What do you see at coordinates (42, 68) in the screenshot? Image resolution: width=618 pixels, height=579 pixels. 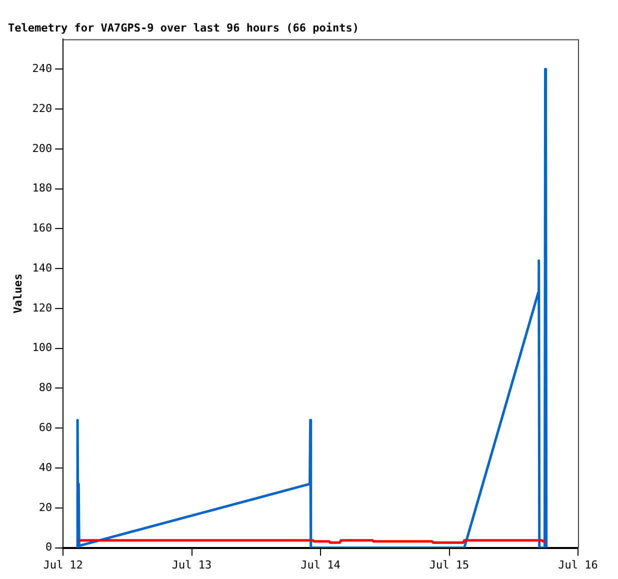 I see `y-tick-label: 240` at bounding box center [42, 68].